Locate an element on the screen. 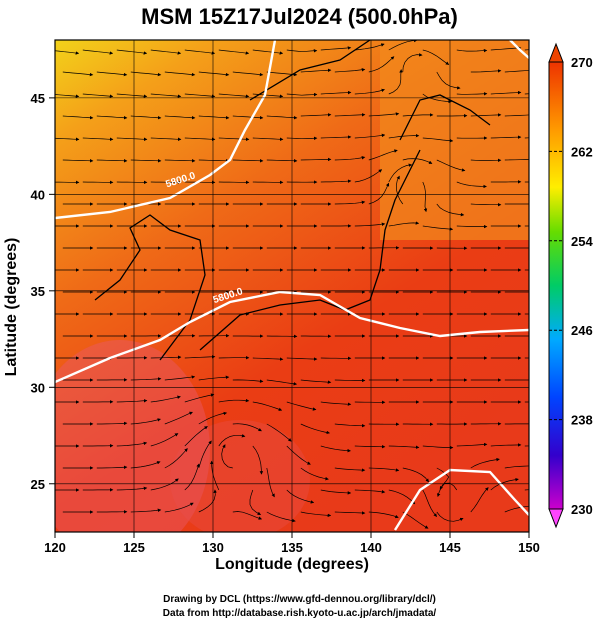  contour-line-south is located at coordinates (292, 337).